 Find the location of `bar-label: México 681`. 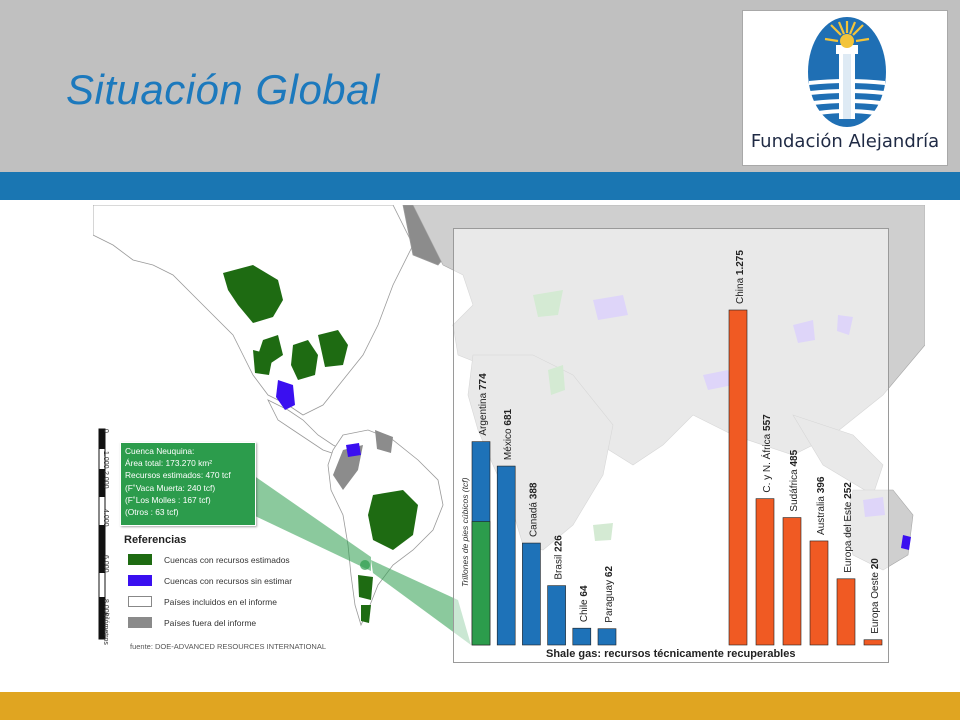

bar-label: México 681 is located at coordinates (508, 434).